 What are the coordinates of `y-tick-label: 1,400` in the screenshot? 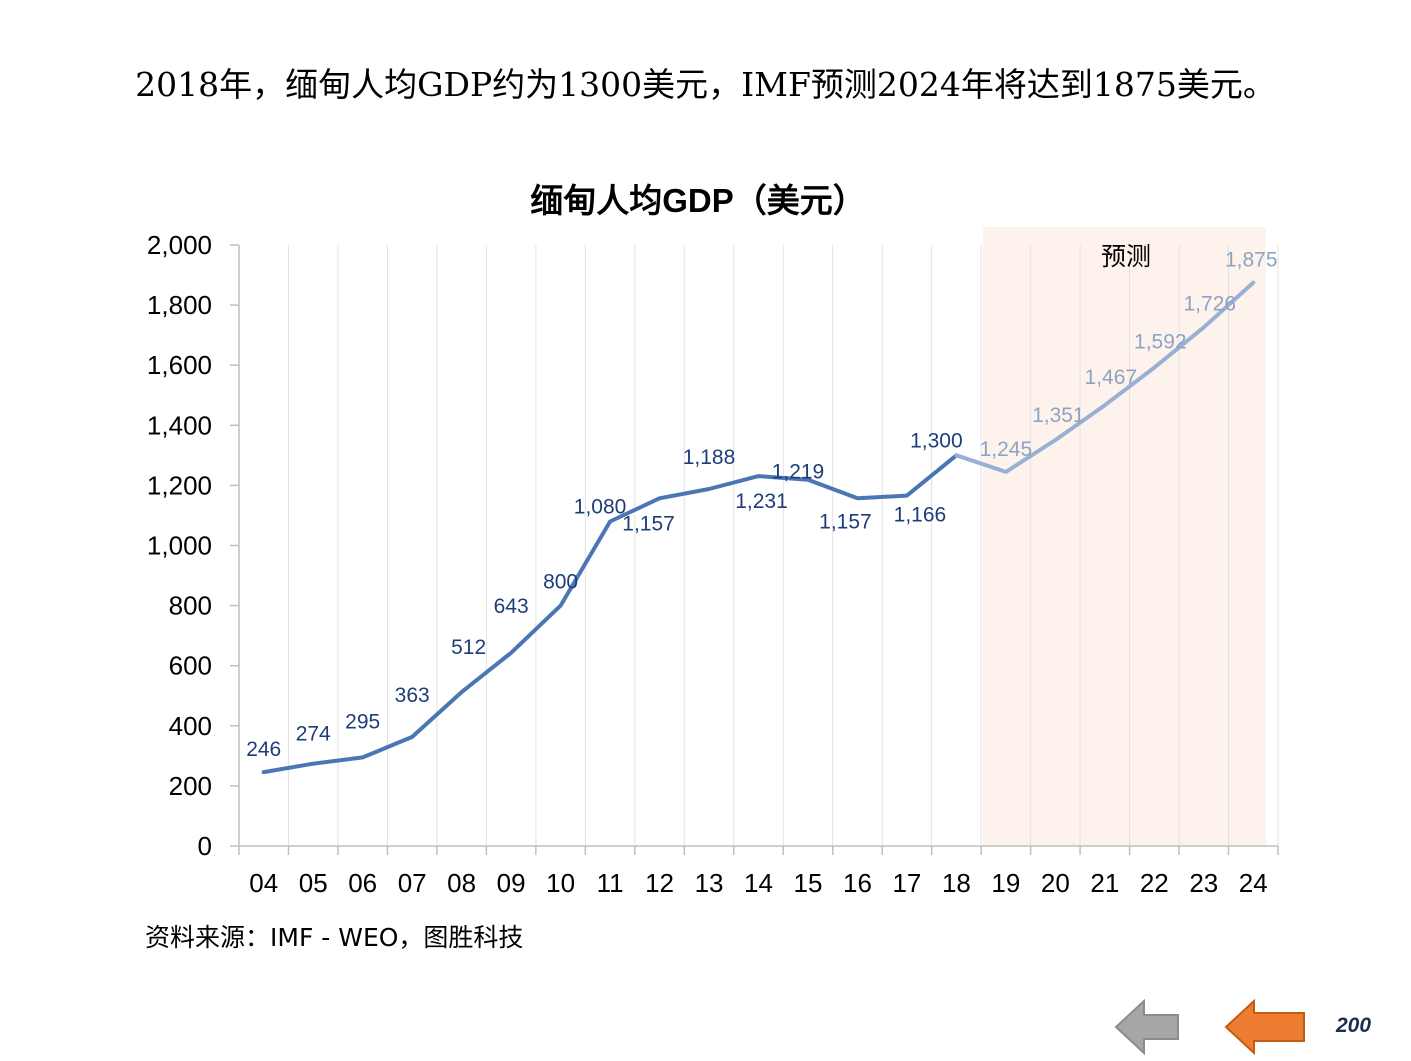 It's located at (179, 425).